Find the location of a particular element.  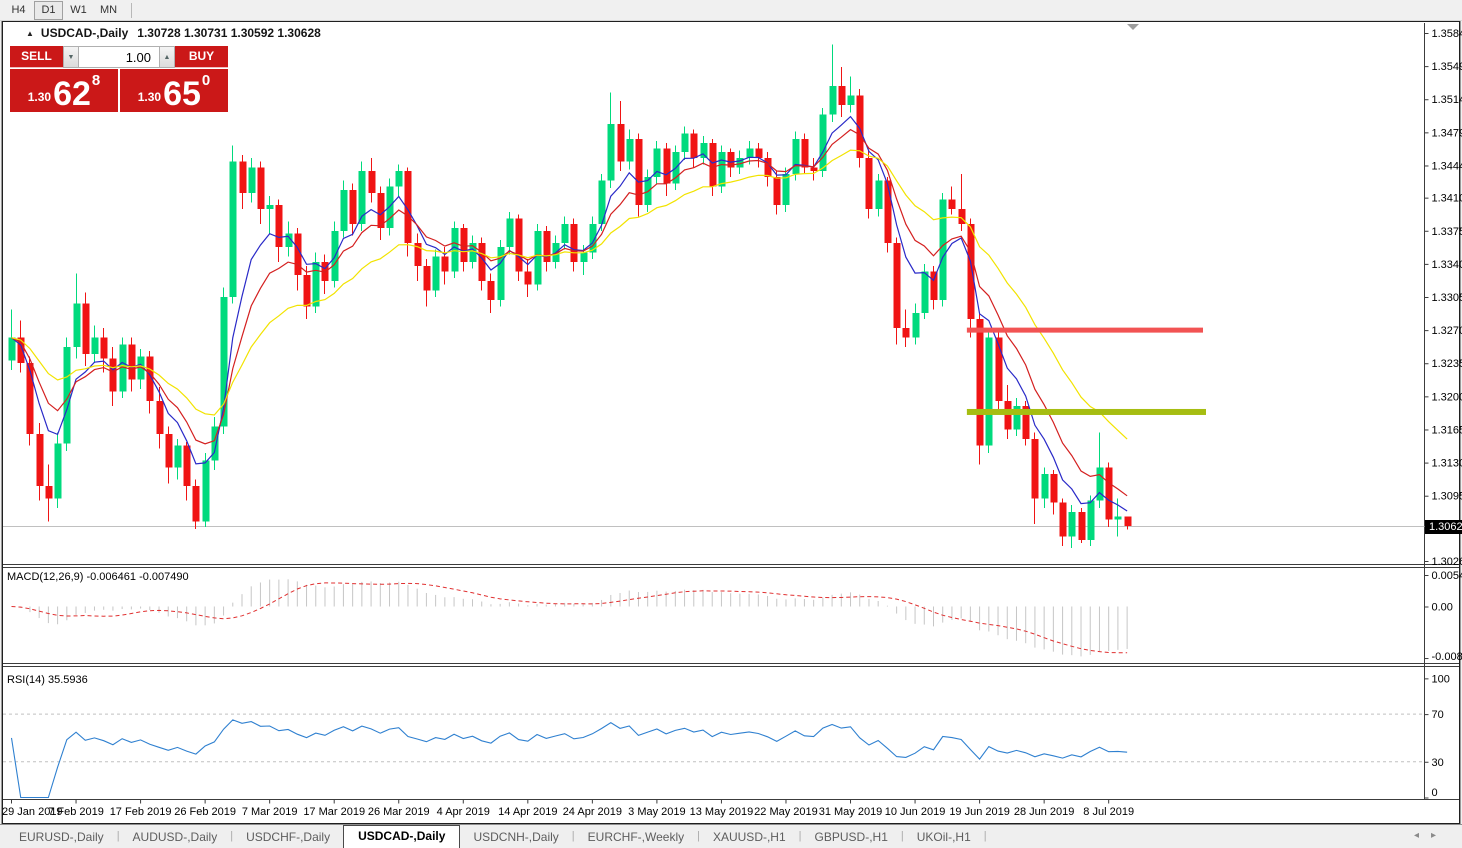

date-tick-label: 13 May 2019 is located at coordinates (722, 812).